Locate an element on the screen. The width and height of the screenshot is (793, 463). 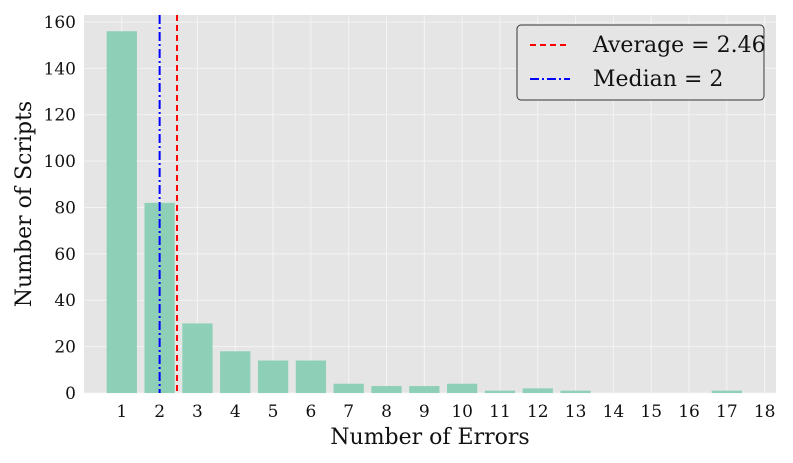
y-tick-label: 60 is located at coordinates (65, 255).